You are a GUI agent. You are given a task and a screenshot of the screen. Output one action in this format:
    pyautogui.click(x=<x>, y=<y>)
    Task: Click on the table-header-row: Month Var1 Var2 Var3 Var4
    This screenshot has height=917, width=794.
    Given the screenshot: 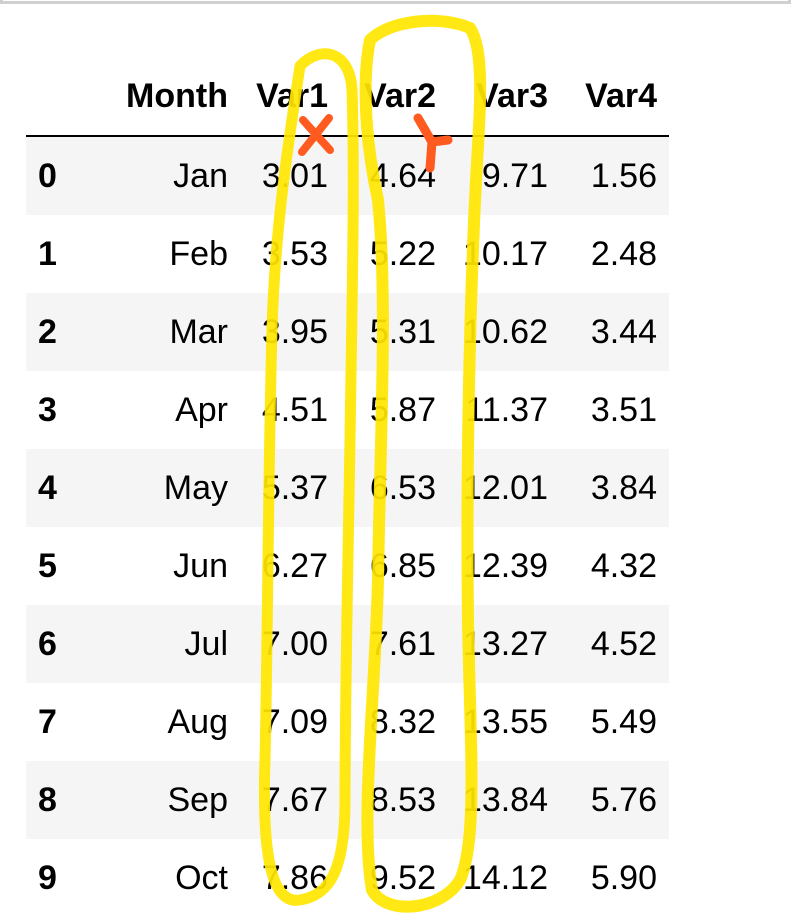 What is the action you would take?
    pyautogui.click(x=347, y=97)
    